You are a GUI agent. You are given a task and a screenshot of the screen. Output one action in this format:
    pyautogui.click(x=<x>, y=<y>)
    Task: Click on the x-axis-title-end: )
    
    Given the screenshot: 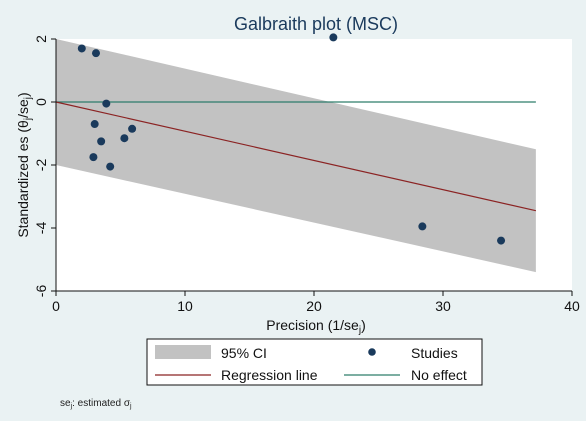 What is the action you would take?
    pyautogui.click(x=363, y=325)
    